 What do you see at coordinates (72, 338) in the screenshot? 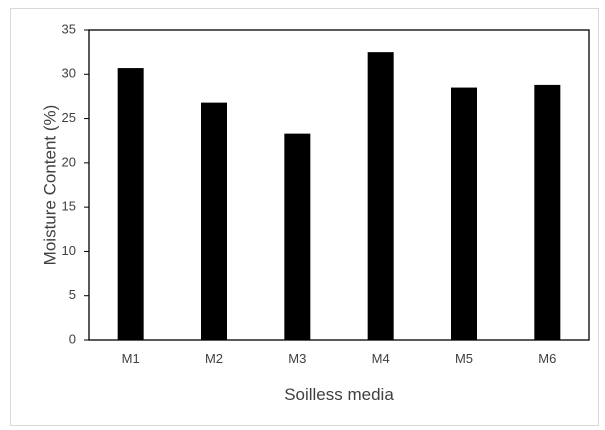
I see `y-tick-label: 0` at bounding box center [72, 338].